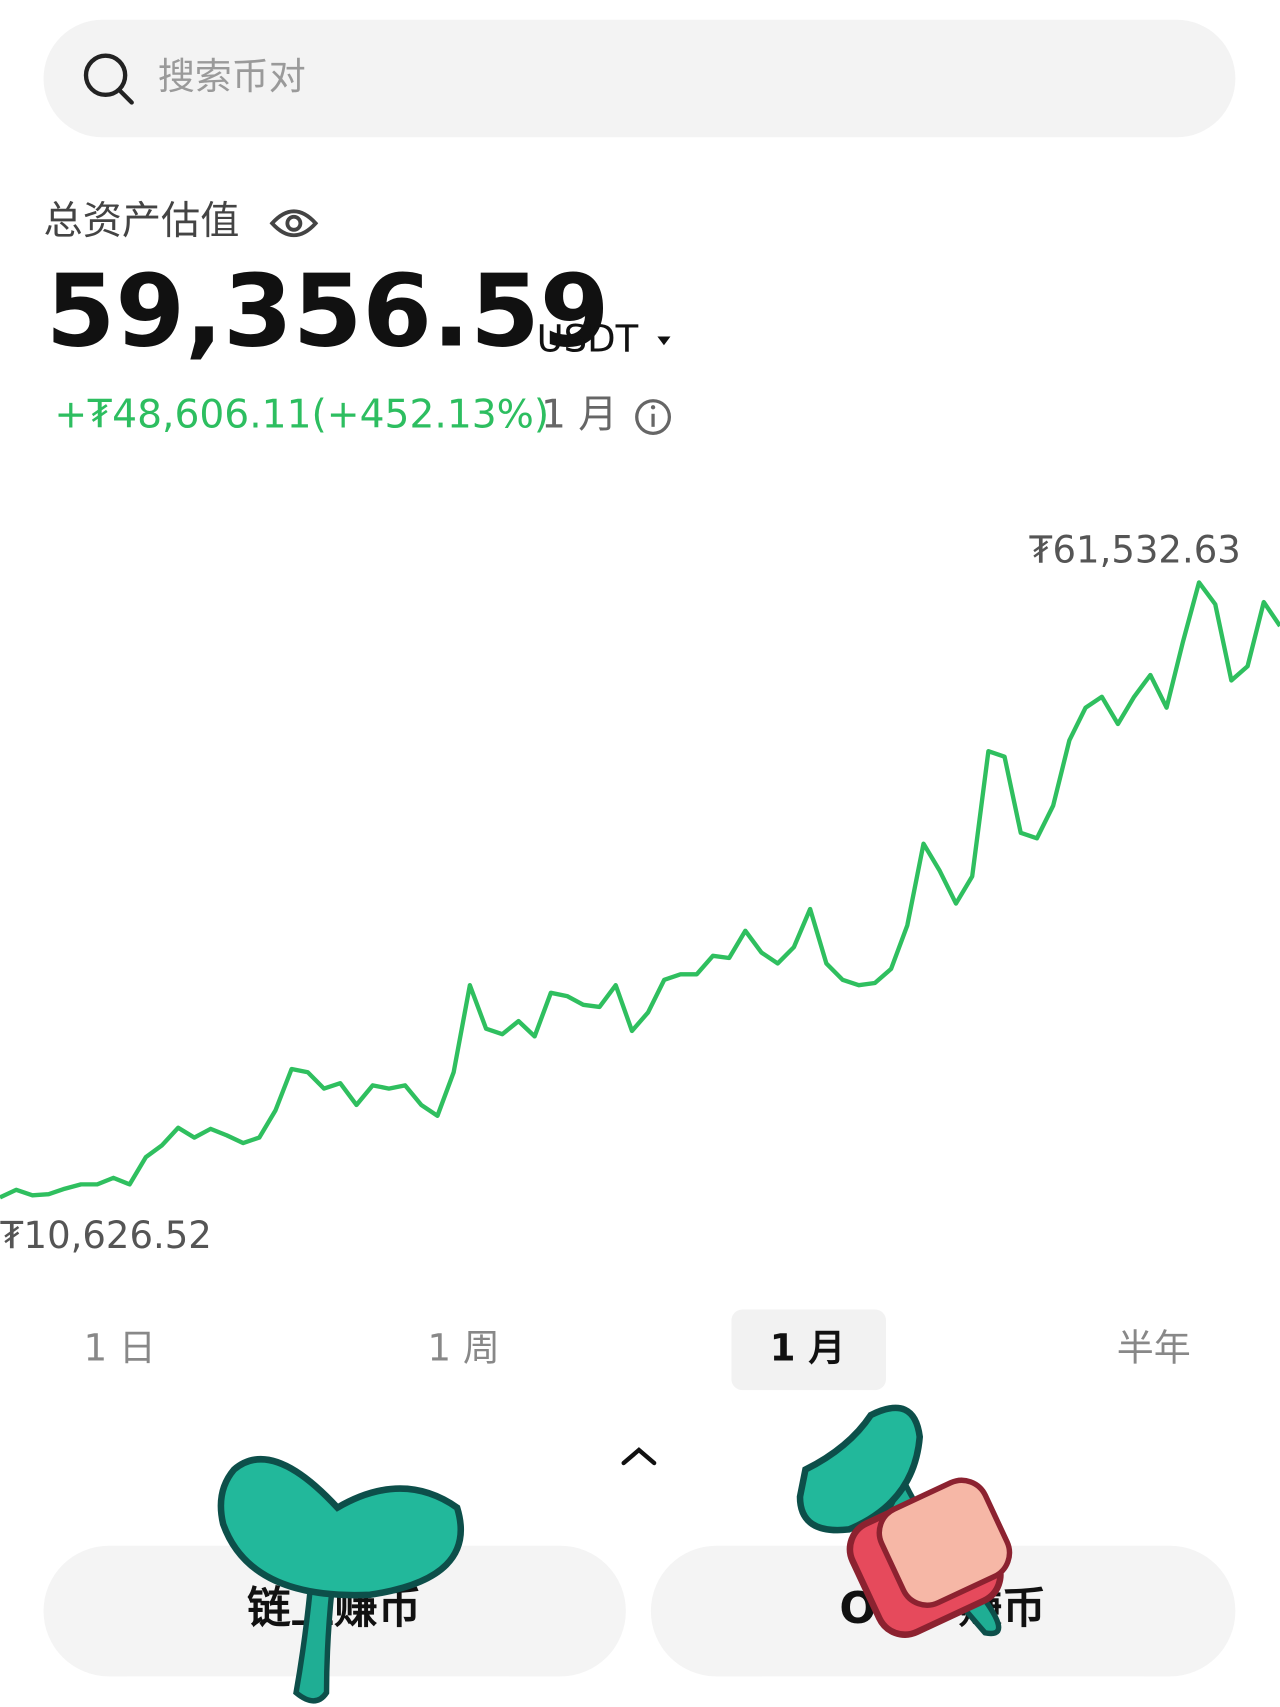 Image resolution: width=1280 pixels, height=1707 pixels. I want to click on period-tab: 1 周, so click(464, 1347).